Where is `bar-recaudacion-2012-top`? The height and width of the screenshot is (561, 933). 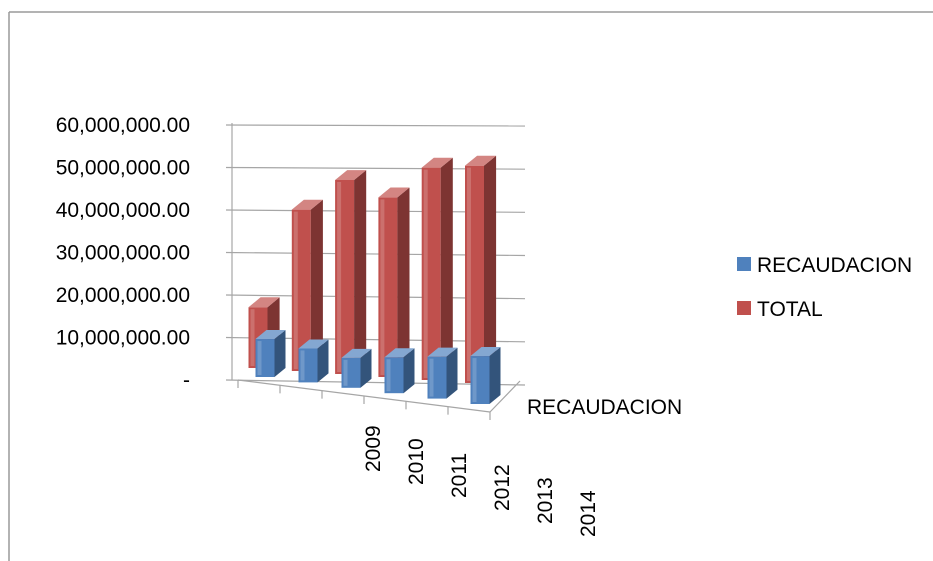
bar-recaudacion-2012-top is located at coordinates (399, 353).